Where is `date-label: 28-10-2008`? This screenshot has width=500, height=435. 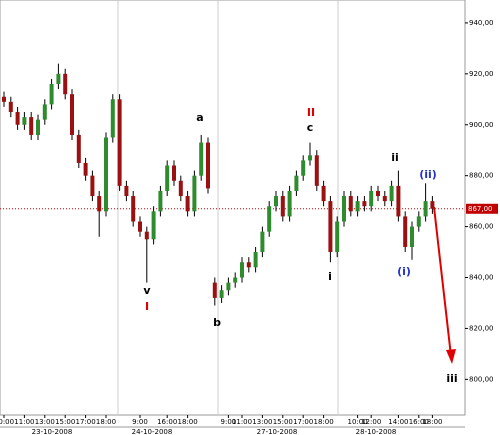 date-label: 28-10-2008 is located at coordinates (376, 431).